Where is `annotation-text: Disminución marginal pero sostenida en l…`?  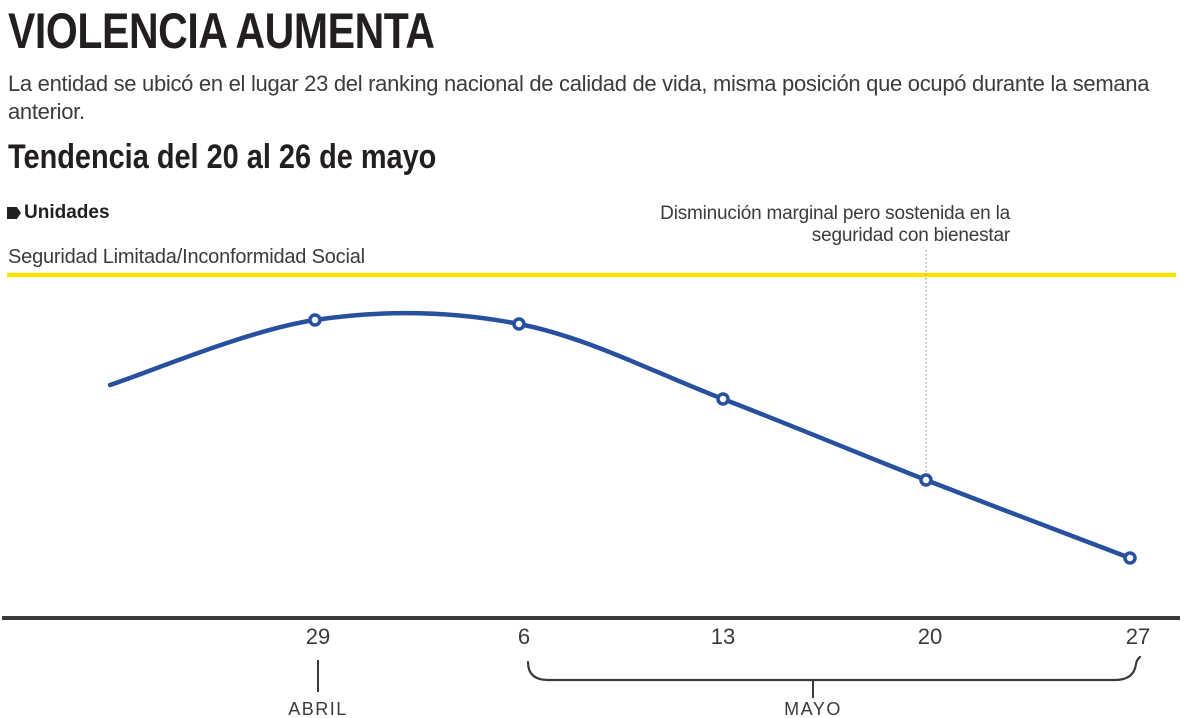 annotation-text: Disminución marginal pero sostenida en l… is located at coordinates (810, 225).